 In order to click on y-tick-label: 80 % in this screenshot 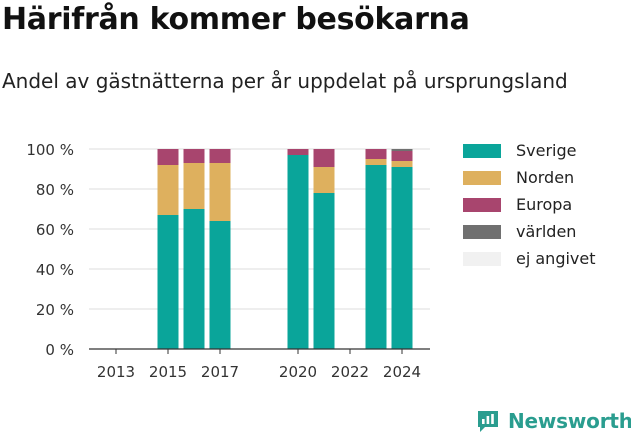, I will do `click(55, 190)`.